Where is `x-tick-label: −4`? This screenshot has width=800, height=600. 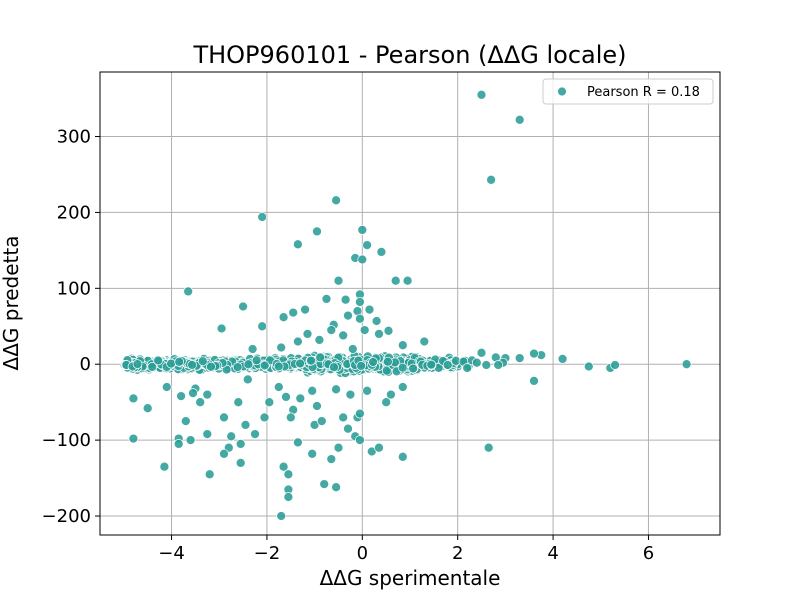
x-tick-label: −4 is located at coordinates (171, 553).